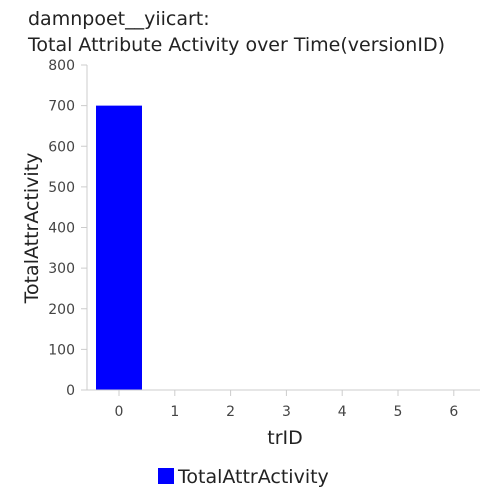 This screenshot has width=500, height=500. I want to click on bar, so click(119, 247).